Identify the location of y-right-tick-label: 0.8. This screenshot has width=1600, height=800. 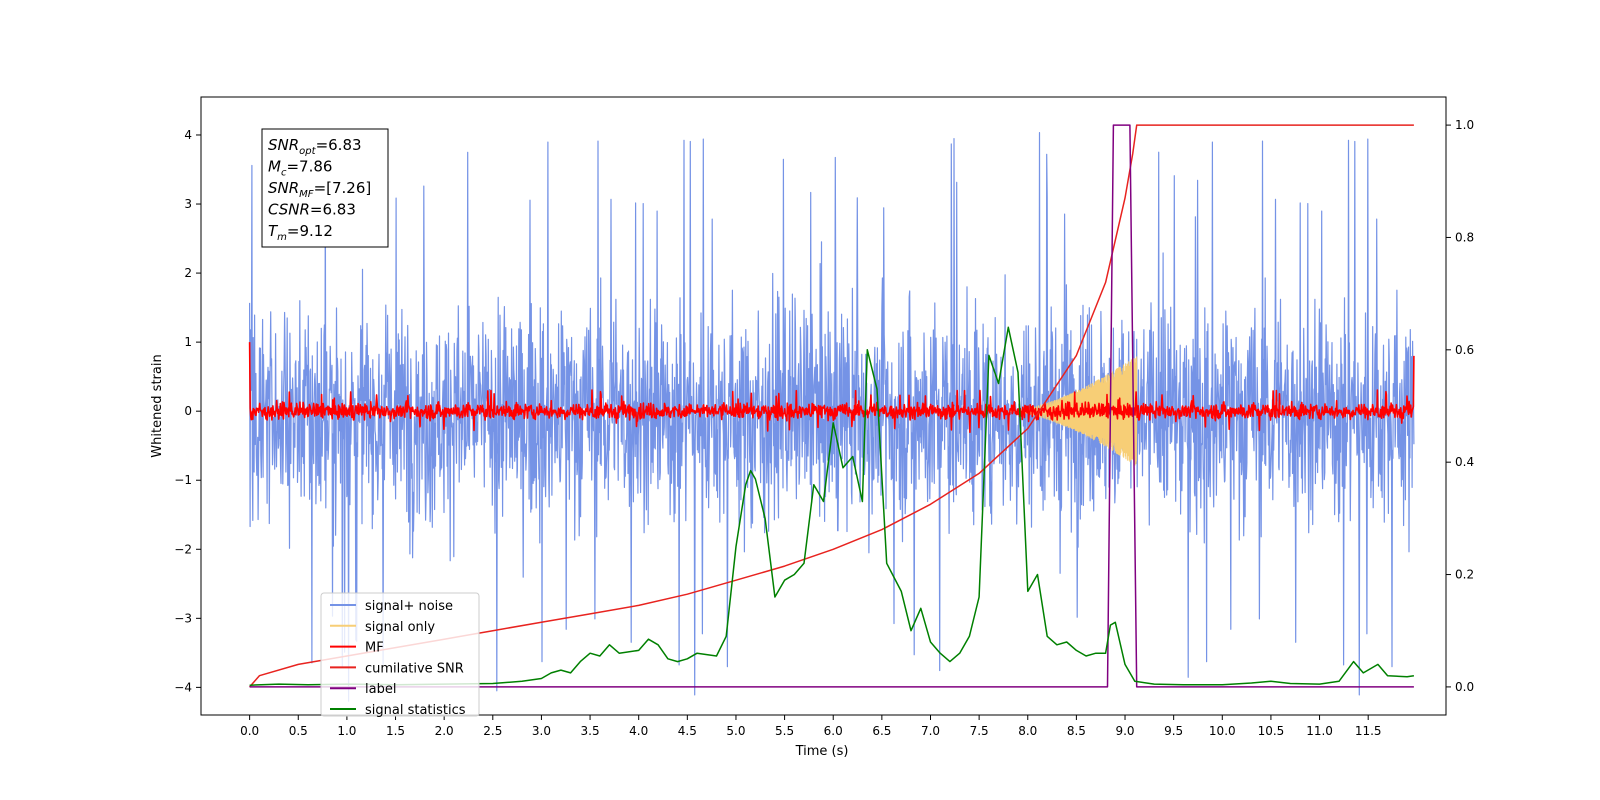
(1464, 237).